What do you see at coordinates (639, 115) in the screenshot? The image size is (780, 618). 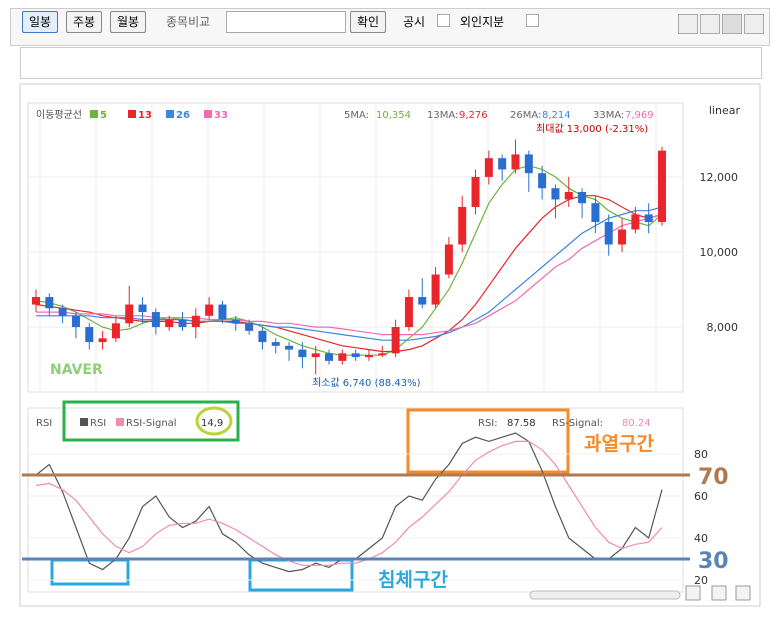 I see `ma-readout: 7,969` at bounding box center [639, 115].